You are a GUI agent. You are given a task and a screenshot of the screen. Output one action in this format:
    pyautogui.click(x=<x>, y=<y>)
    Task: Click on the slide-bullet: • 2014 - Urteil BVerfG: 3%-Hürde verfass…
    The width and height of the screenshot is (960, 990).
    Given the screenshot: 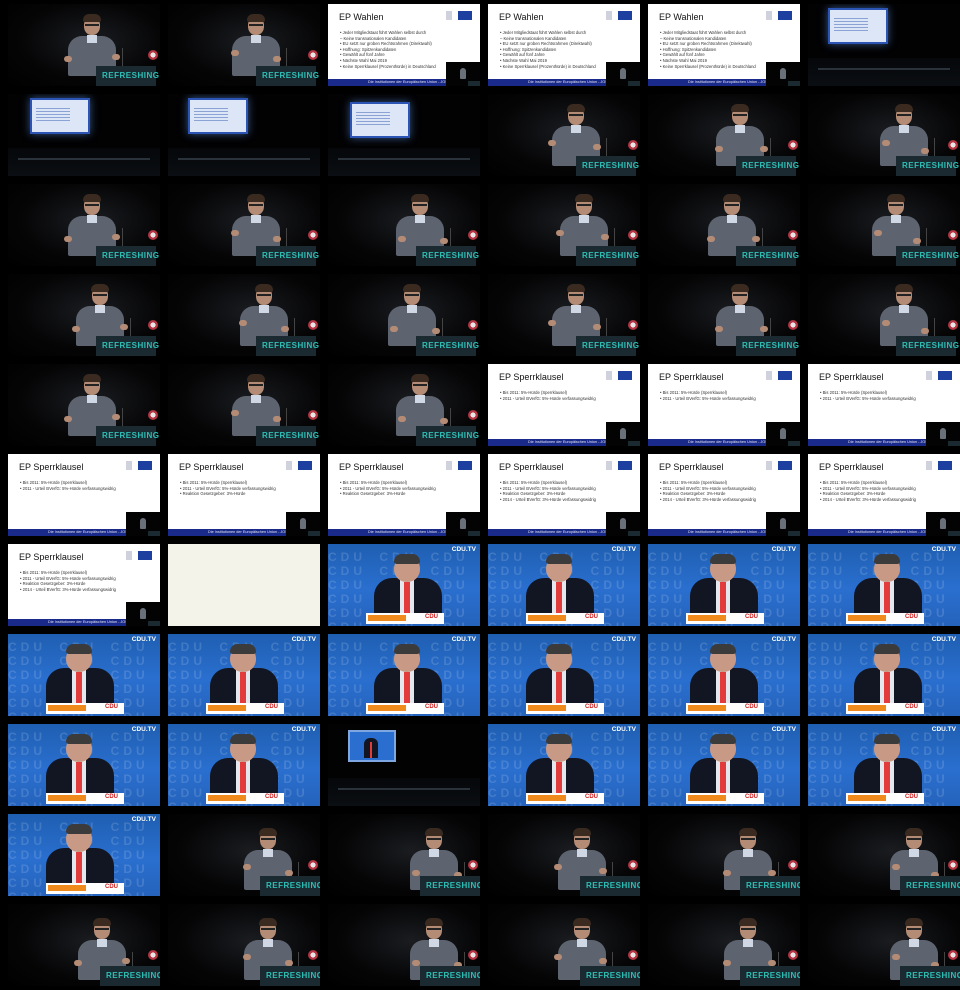 What is the action you would take?
    pyautogui.click(x=548, y=499)
    